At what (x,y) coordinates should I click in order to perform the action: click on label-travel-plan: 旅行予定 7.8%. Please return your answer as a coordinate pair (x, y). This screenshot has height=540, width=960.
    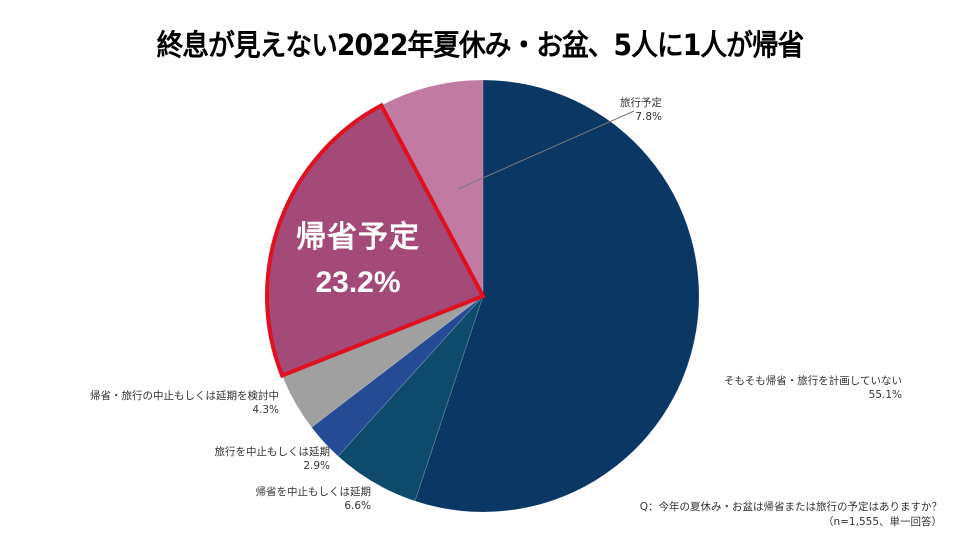
    Looking at the image, I should click on (641, 110).